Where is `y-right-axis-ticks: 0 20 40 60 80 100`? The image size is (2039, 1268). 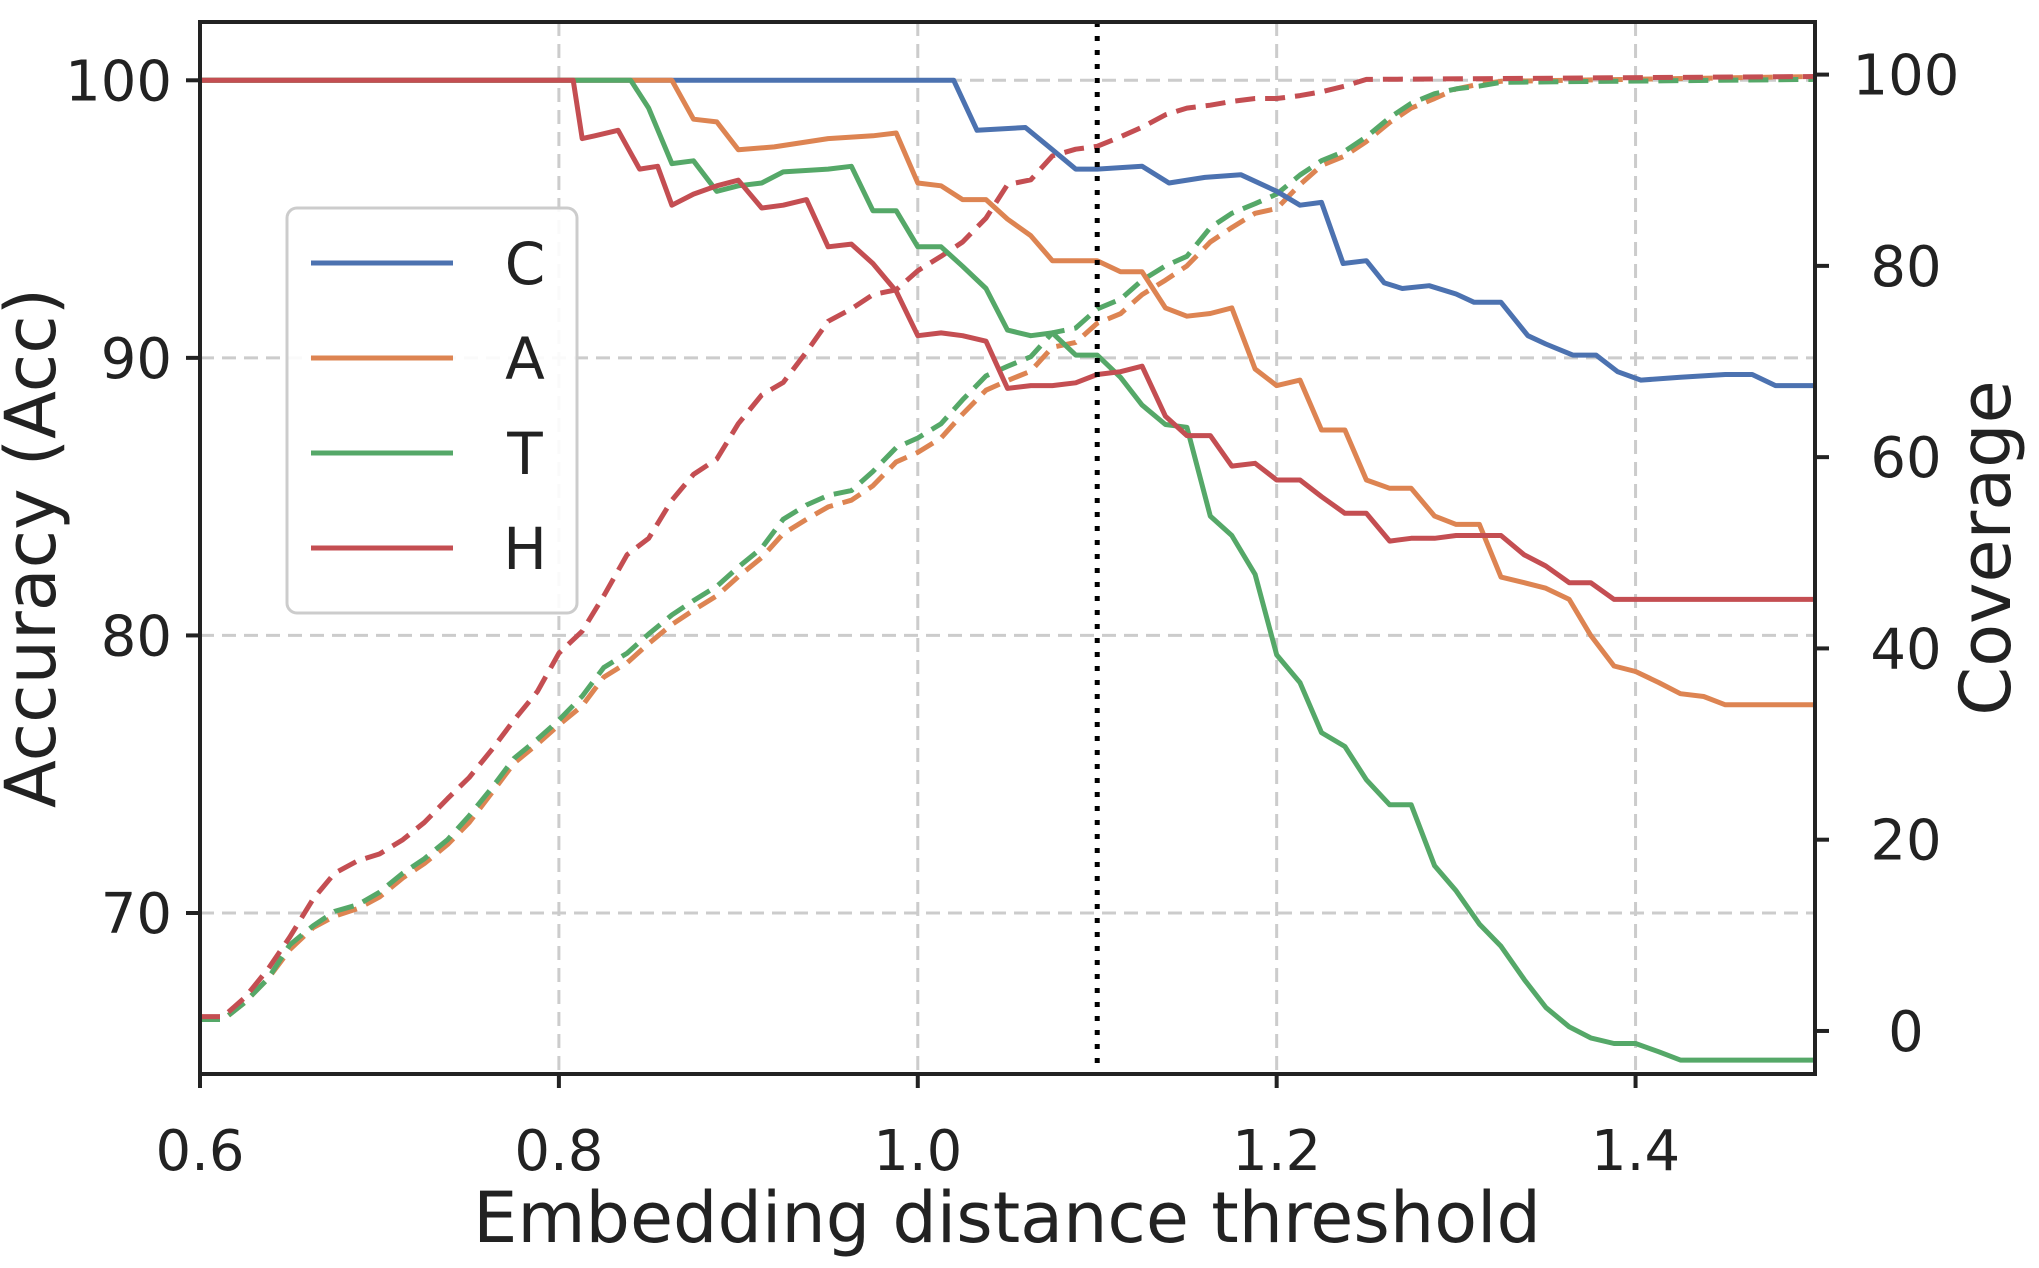
y-right-axis-ticks: 0 20 40 60 80 100 is located at coordinates (1887, 554).